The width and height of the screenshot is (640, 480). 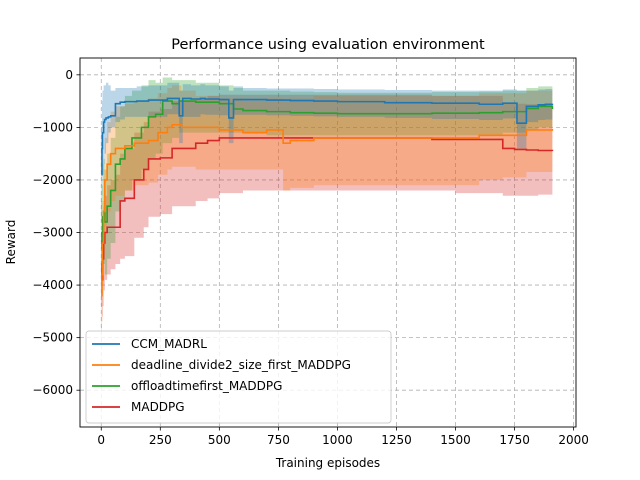 I want to click on chart-title: Performance using evaluation environment, so click(x=328, y=45).